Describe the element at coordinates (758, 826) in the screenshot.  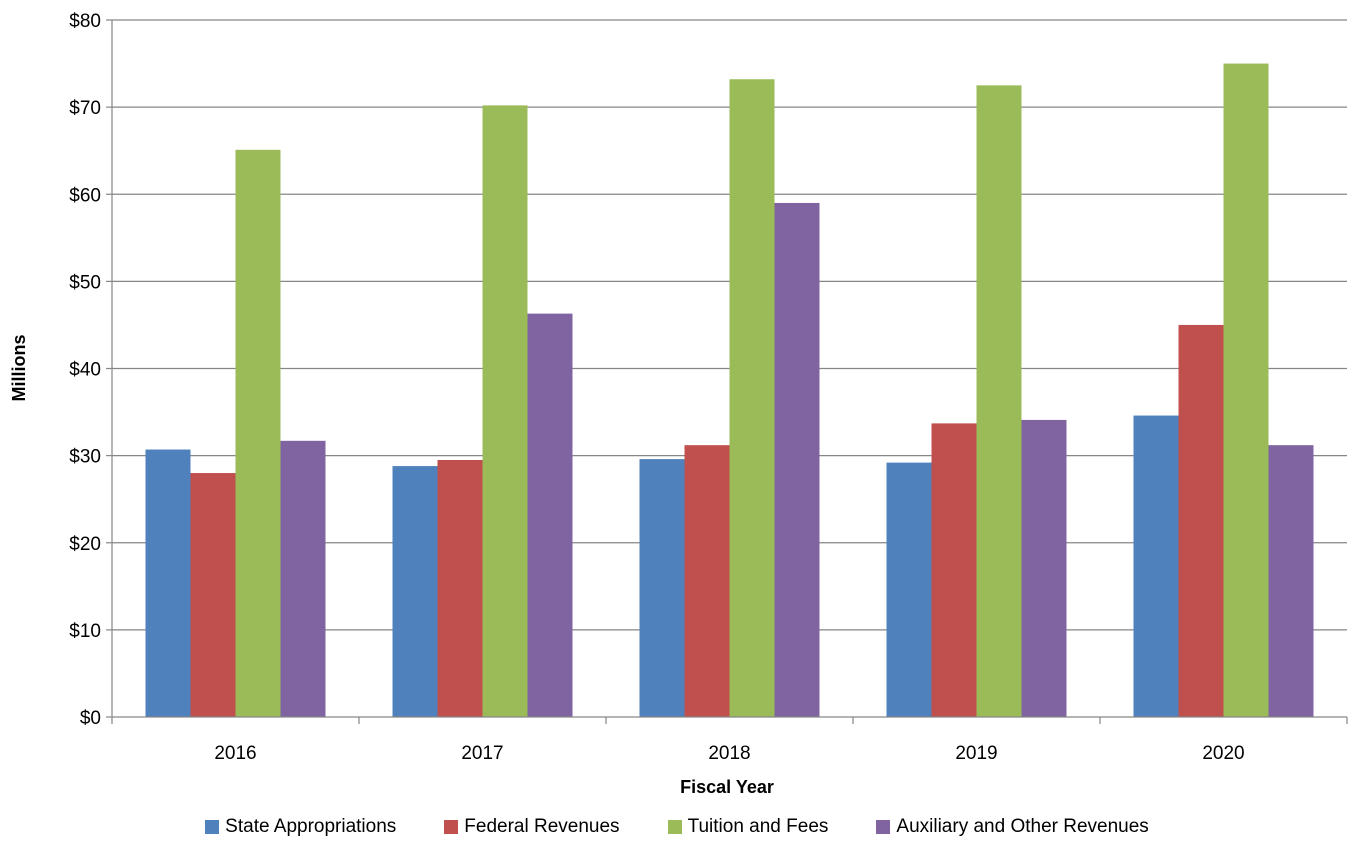
I see `legend-label: Tuition and Fees` at that location.